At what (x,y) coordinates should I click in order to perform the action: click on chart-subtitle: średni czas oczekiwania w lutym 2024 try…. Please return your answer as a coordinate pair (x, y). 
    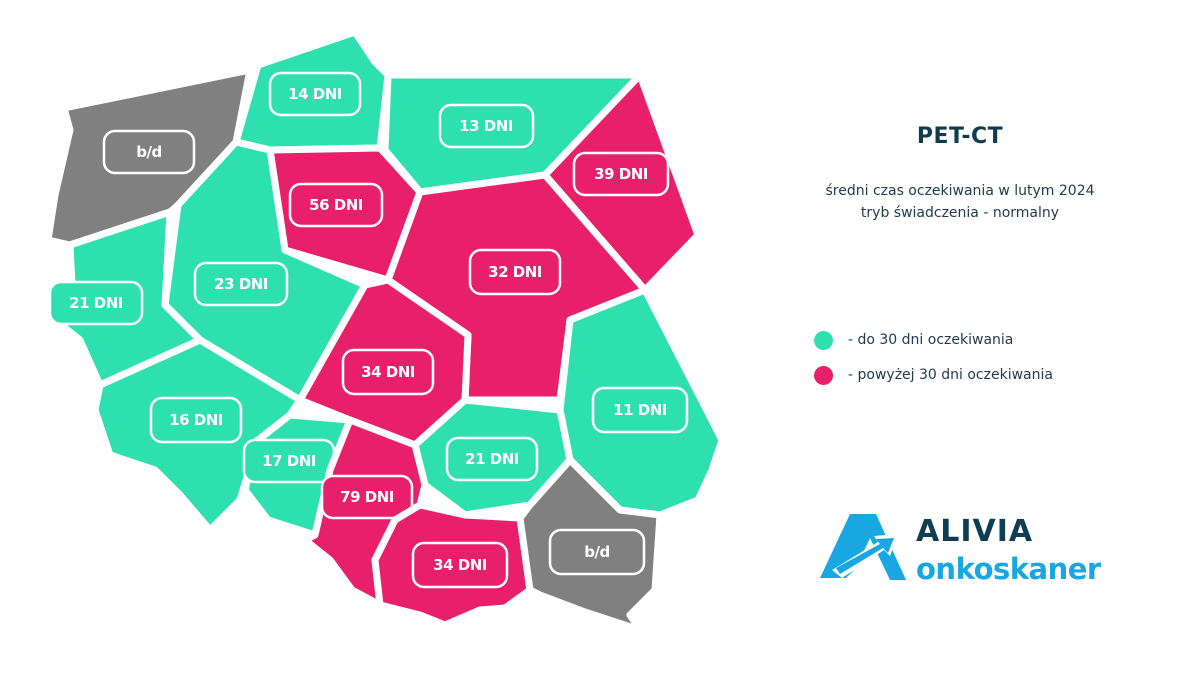
    Looking at the image, I should click on (960, 202).